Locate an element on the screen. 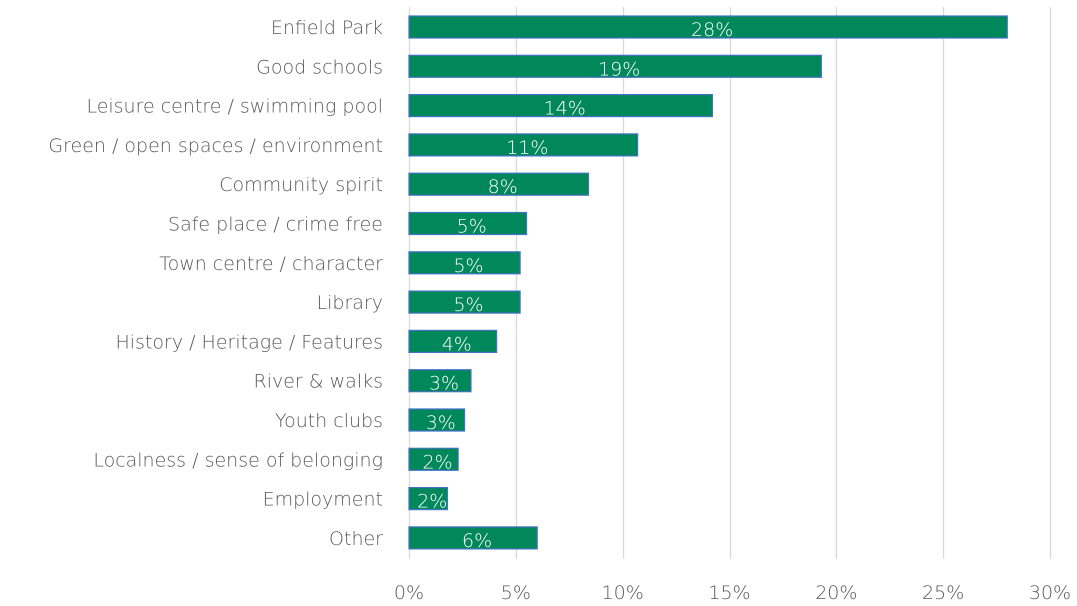  data-label: 28% is located at coordinates (712, 30).